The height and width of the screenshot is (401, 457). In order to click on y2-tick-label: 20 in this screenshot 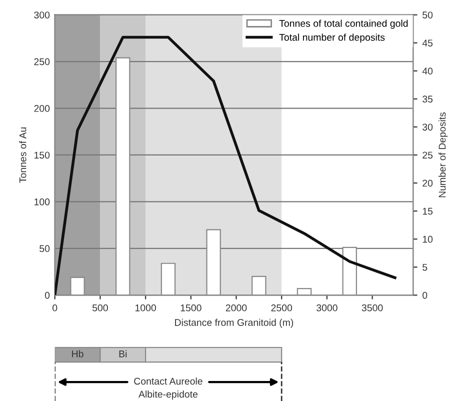, I will do `click(427, 183)`.